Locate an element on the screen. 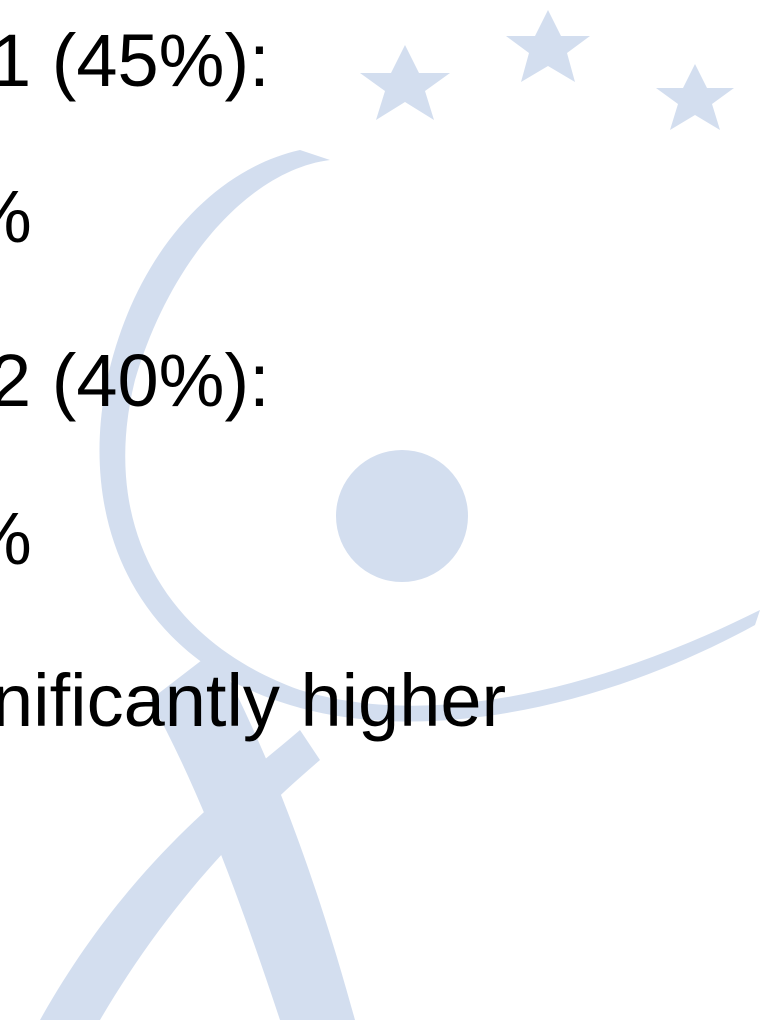  bullet-line-1: 1 (45%): is located at coordinates (135, 60).